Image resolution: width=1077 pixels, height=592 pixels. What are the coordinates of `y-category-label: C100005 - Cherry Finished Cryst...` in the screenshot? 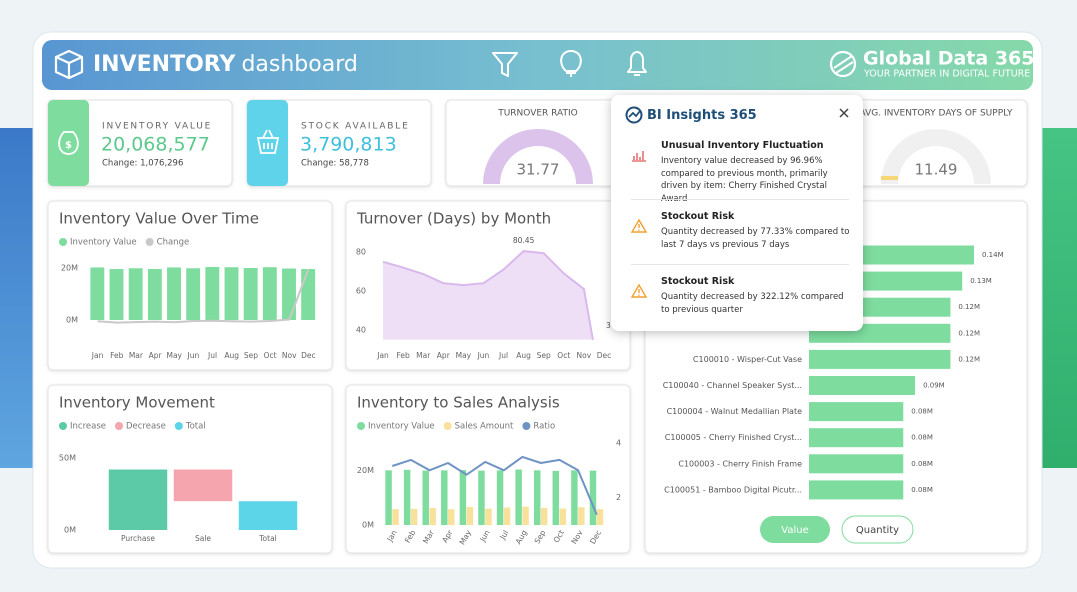 It's located at (733, 437).